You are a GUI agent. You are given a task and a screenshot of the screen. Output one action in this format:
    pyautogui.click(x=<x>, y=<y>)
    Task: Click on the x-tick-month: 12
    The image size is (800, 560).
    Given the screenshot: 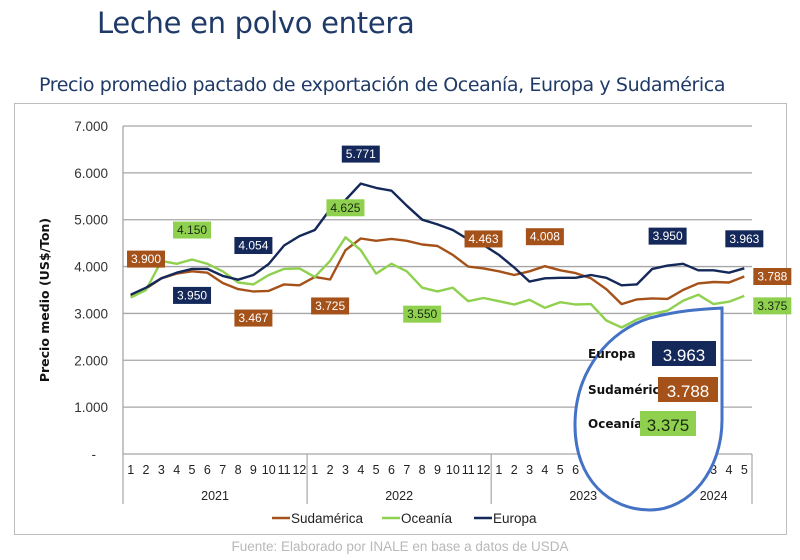 What is the action you would take?
    pyautogui.click(x=484, y=470)
    